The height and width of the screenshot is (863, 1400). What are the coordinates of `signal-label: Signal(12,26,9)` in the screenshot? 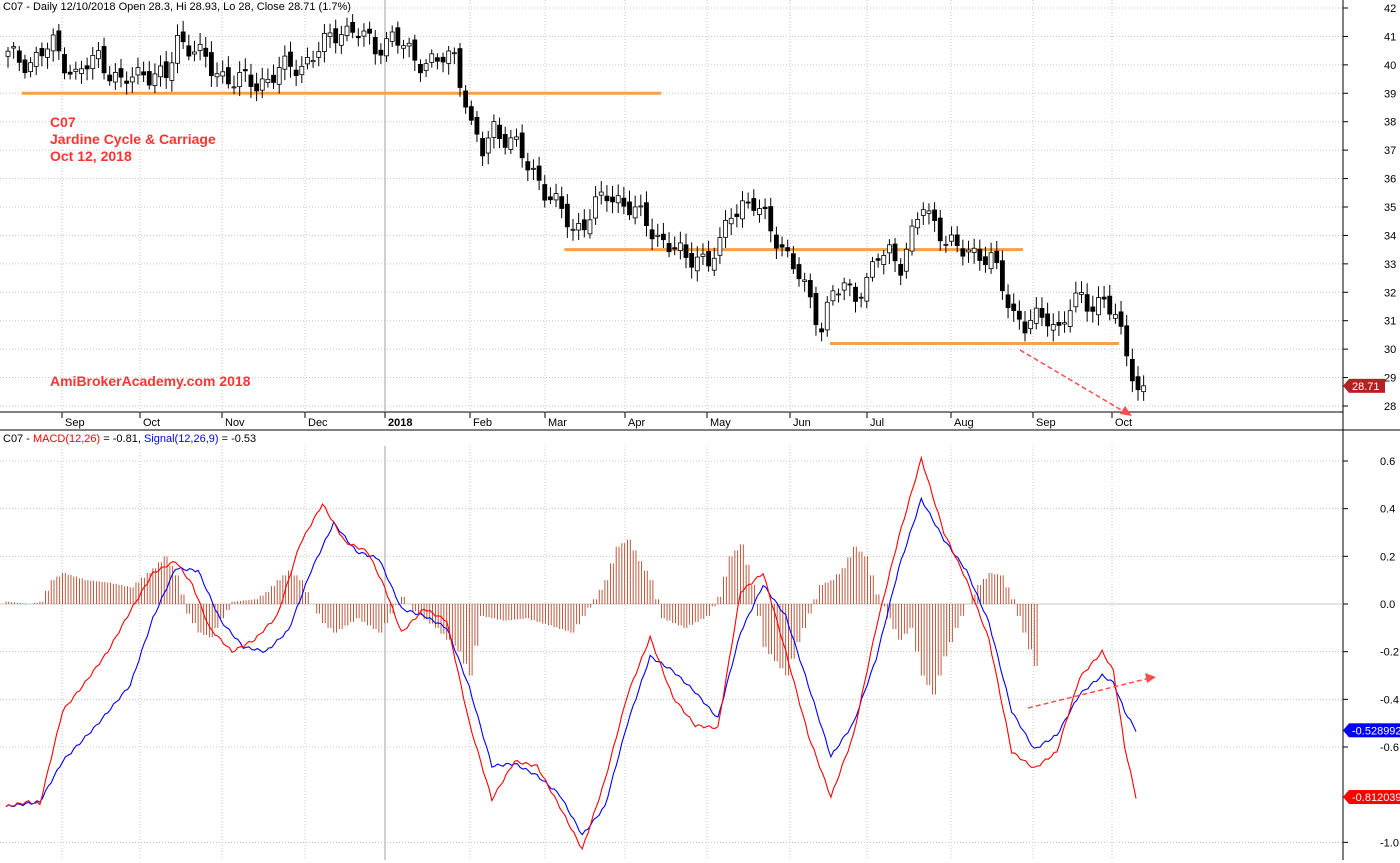 It's located at (181, 439).